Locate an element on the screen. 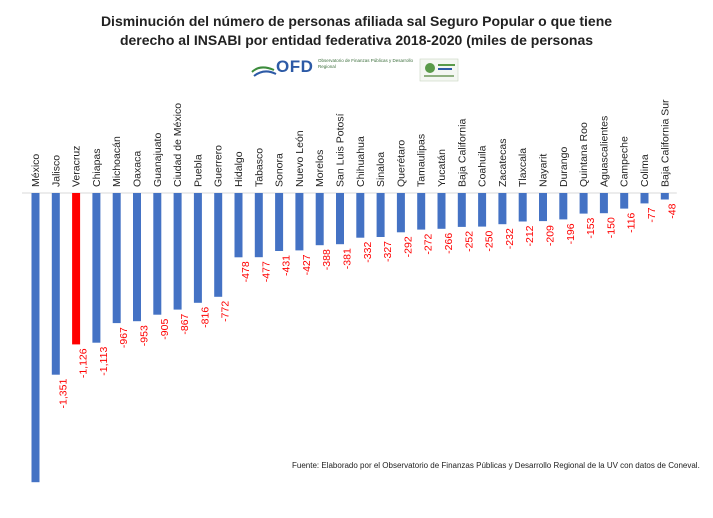 The width and height of the screenshot is (713, 518). value-label: -196 is located at coordinates (571, 233).